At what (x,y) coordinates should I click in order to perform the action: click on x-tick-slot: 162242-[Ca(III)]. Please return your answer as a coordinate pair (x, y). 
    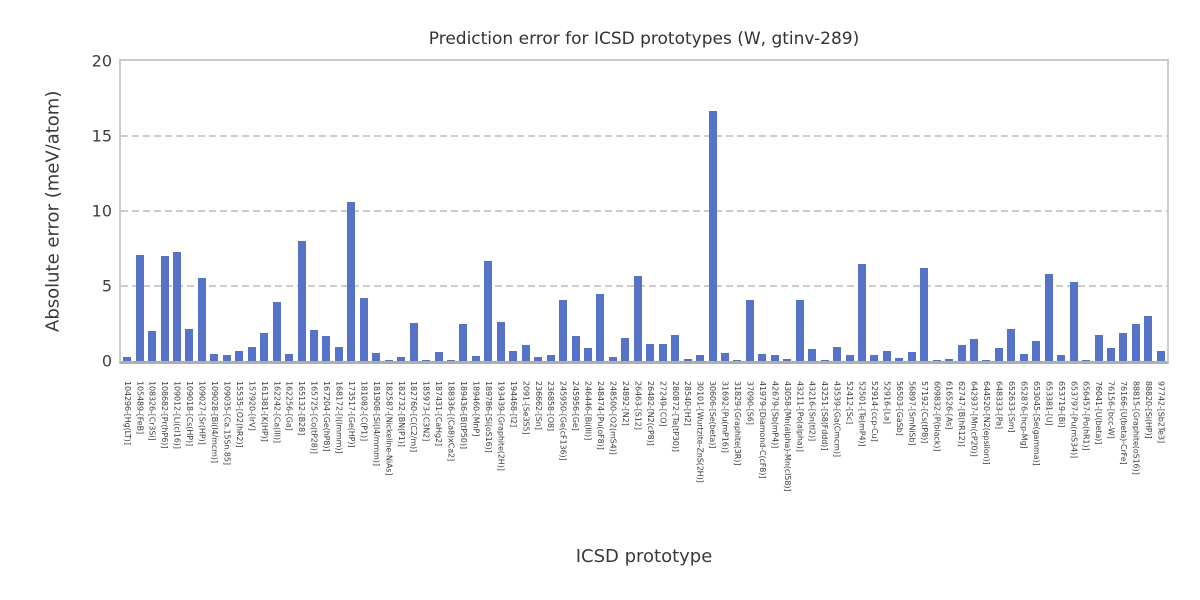
    Looking at the image, I should click on (276, 455).